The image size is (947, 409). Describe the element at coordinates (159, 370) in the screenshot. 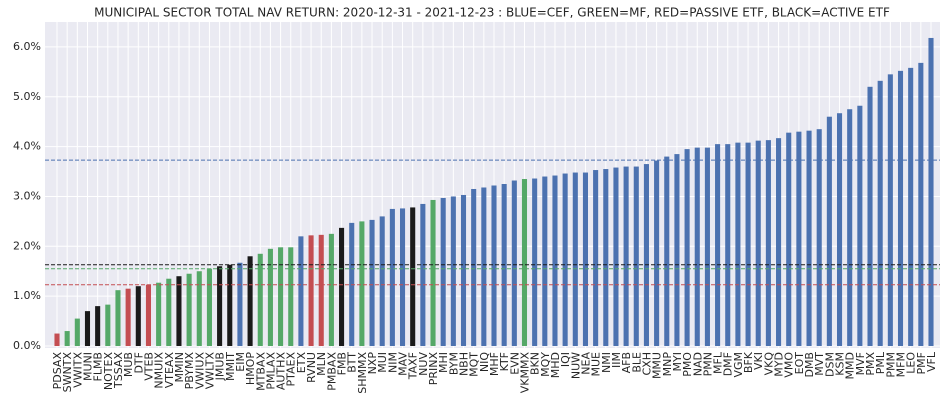

I see `x-tick-label: NMUIX` at that location.